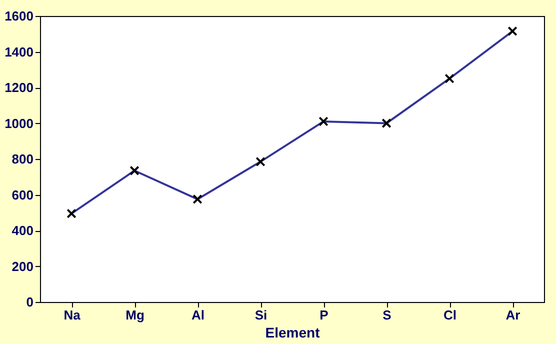 The width and height of the screenshot is (556, 344). What do you see at coordinates (513, 315) in the screenshot?
I see `x-tick-label: Ar` at bounding box center [513, 315].